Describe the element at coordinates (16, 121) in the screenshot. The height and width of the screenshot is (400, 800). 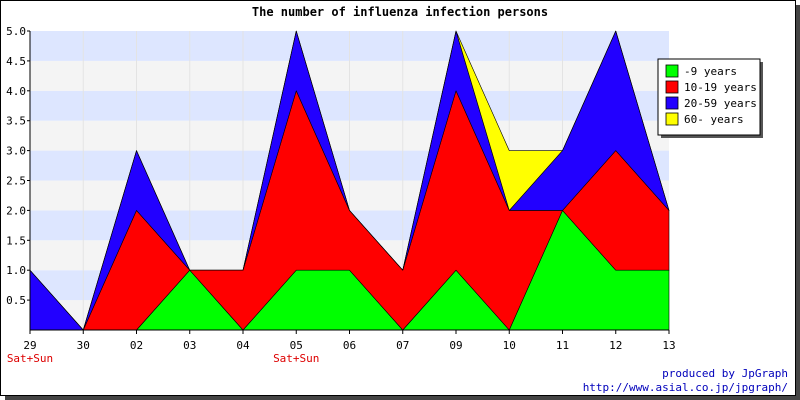
I see `y-tick-label: 3.5` at that location.